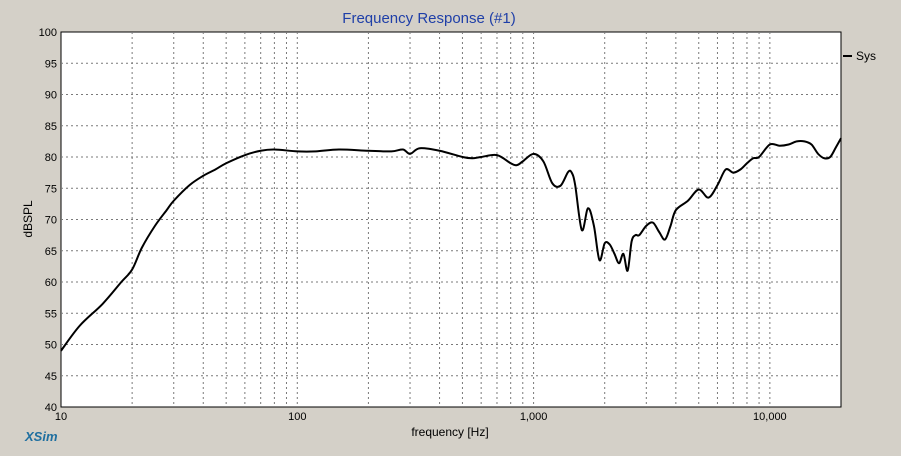  Describe the element at coordinates (51, 314) in the screenshot. I see `y-tick-label: 55` at that location.